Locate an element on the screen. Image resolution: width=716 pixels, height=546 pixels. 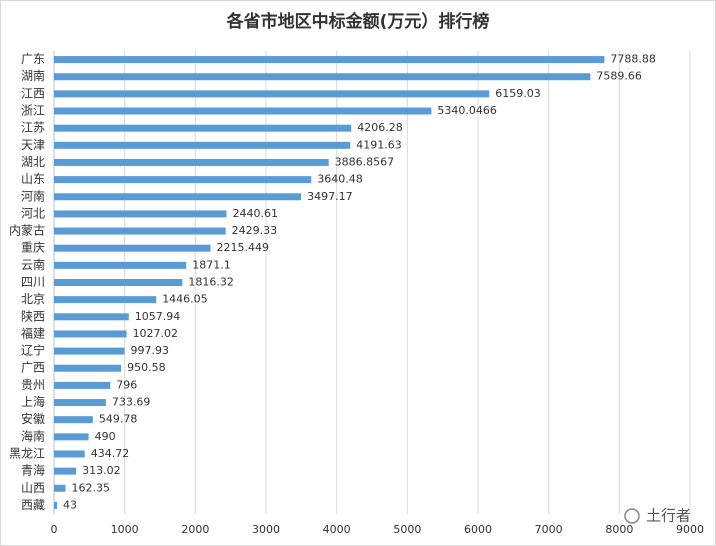
y-tick-label: 江苏 is located at coordinates (33, 128).